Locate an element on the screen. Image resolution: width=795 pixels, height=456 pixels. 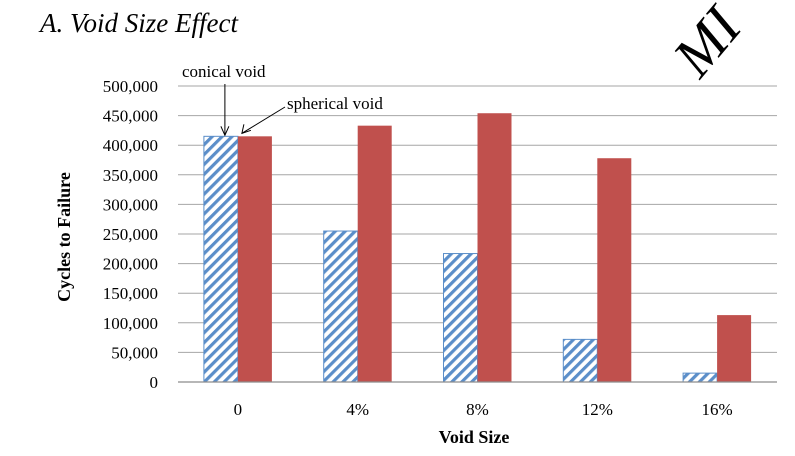
y-tick-label: 150,000 is located at coordinates (130, 293).